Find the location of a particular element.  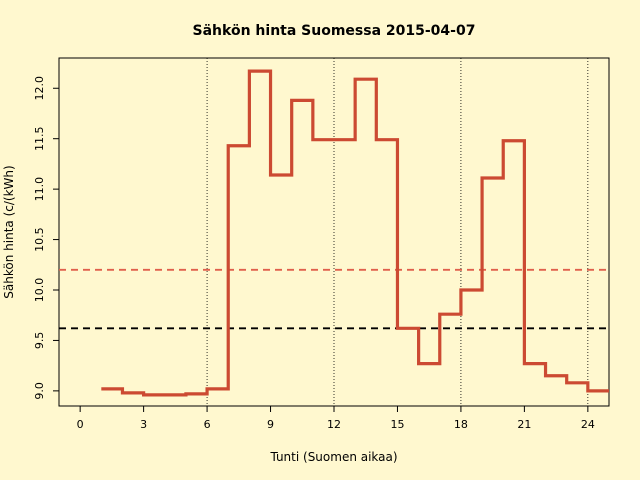

x-tick-label: 18 is located at coordinates (461, 424).